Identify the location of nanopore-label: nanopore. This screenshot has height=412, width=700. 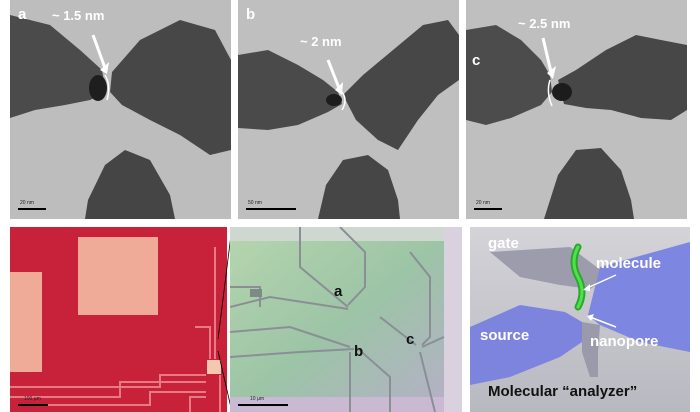
(624, 341).